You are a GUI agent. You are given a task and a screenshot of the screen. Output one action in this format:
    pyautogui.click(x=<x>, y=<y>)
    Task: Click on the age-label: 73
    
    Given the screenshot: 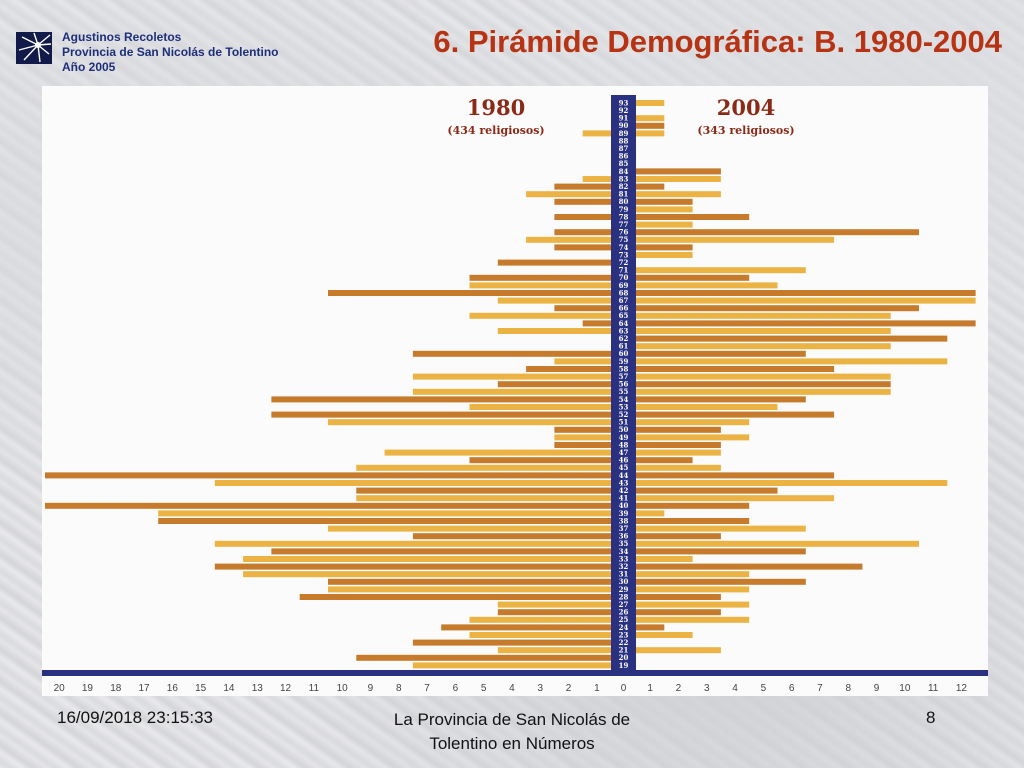 What is the action you would take?
    pyautogui.click(x=624, y=254)
    